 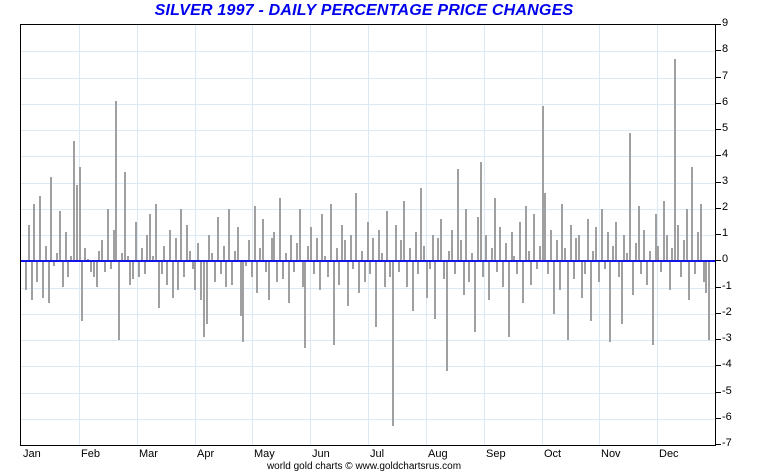 What do you see at coordinates (727, 338) in the screenshot?
I see `y-axis-label: -3` at bounding box center [727, 338].